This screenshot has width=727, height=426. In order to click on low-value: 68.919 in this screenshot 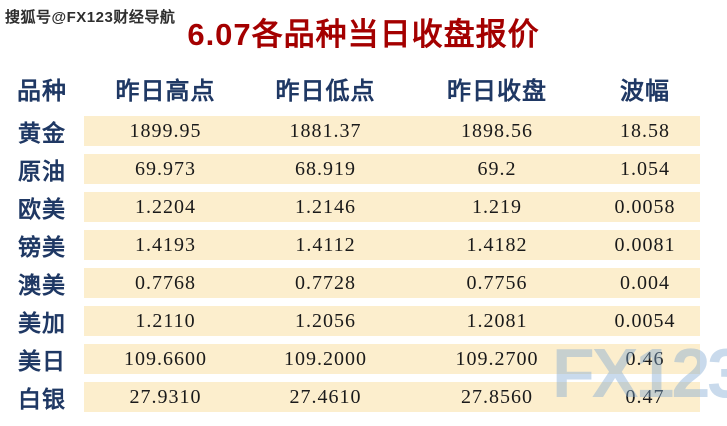, I will do `click(325, 168)`.